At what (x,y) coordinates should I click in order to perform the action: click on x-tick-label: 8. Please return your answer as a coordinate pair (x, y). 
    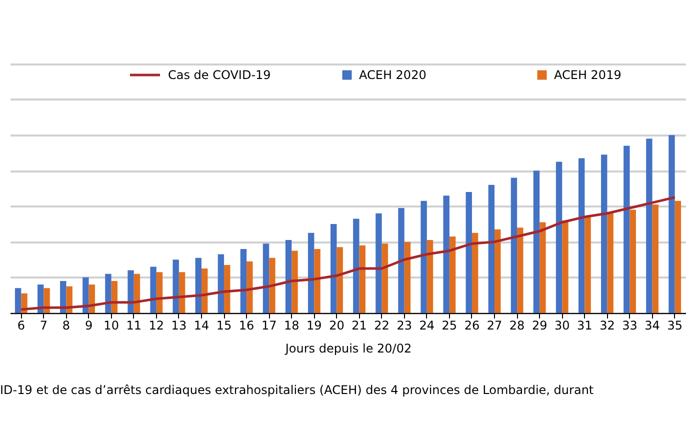
    Looking at the image, I should click on (66, 325).